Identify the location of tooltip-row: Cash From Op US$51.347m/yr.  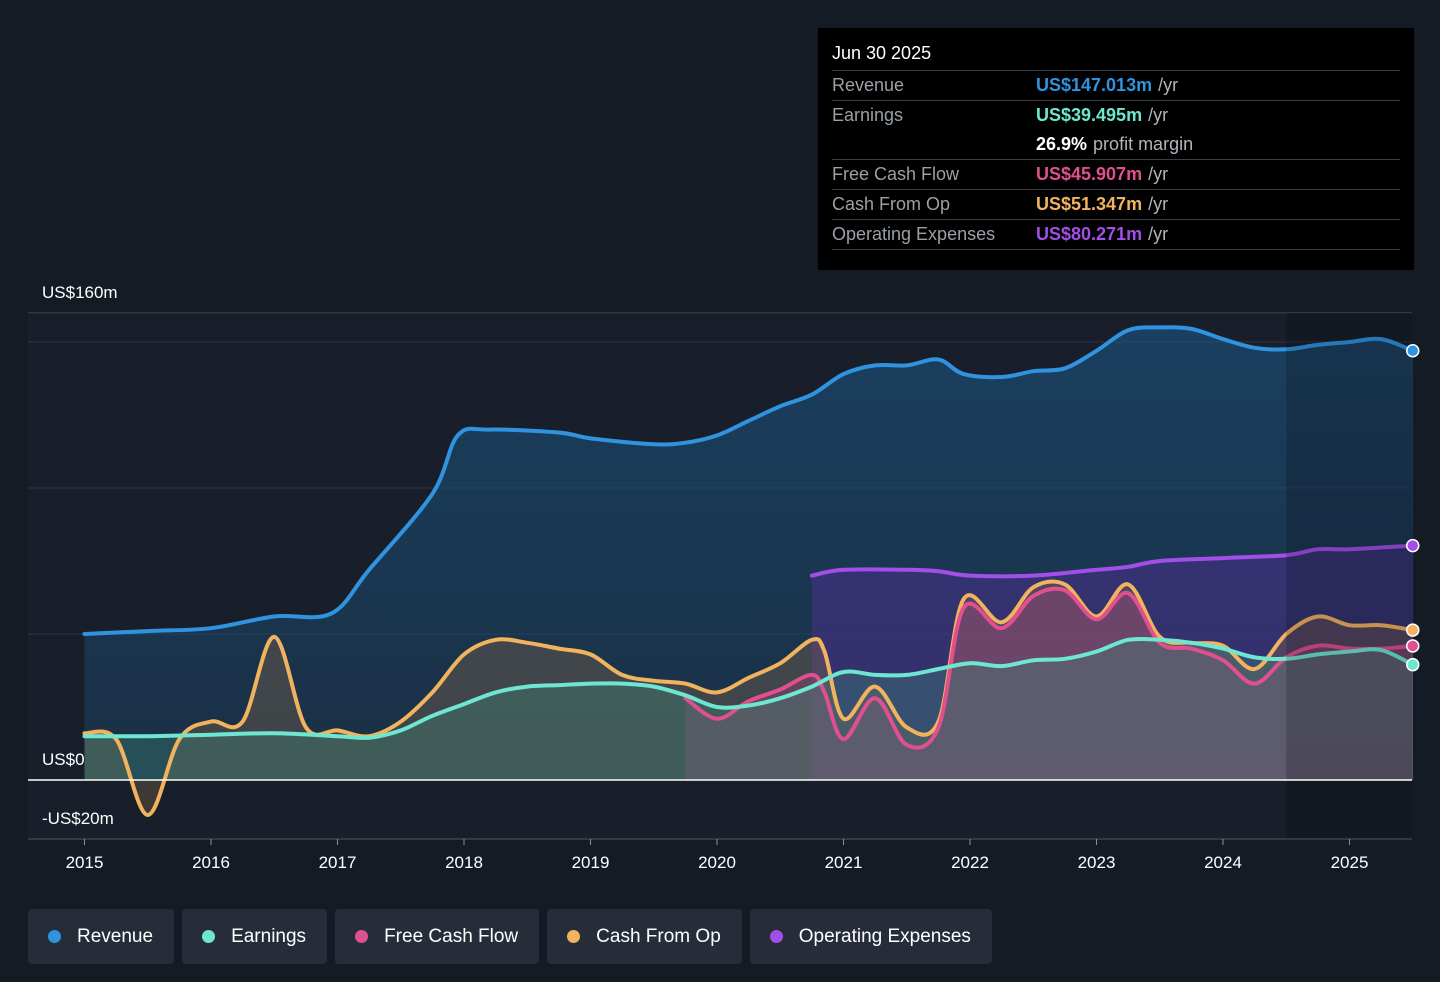
(1116, 204).